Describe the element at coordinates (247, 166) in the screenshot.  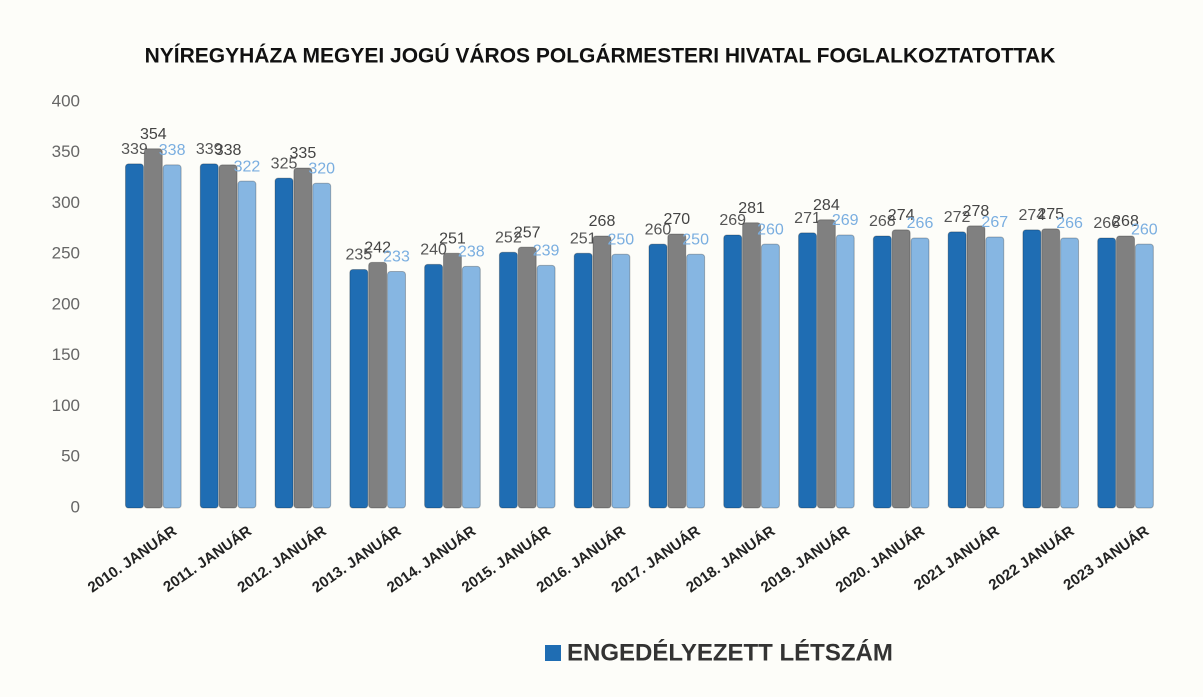
I see `data-label: 322` at that location.